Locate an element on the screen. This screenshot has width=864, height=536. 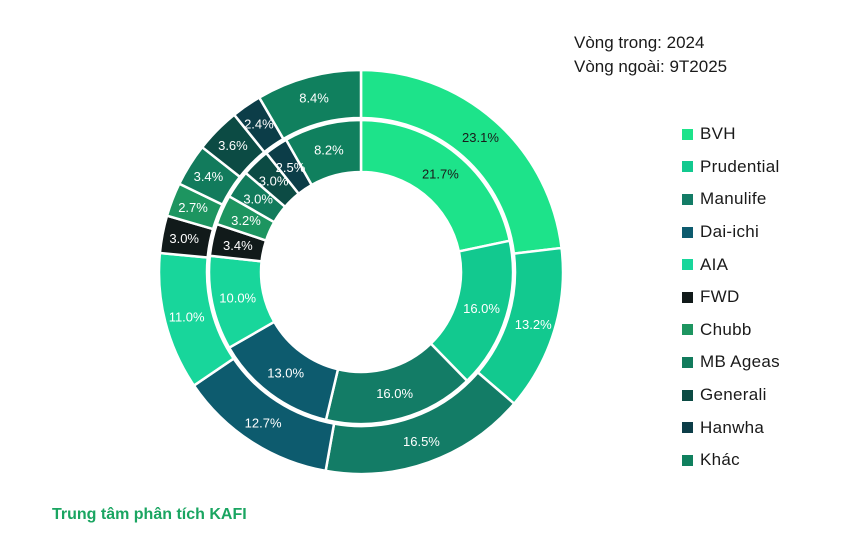
outer-label-generali: 3.6% is located at coordinates (233, 145).